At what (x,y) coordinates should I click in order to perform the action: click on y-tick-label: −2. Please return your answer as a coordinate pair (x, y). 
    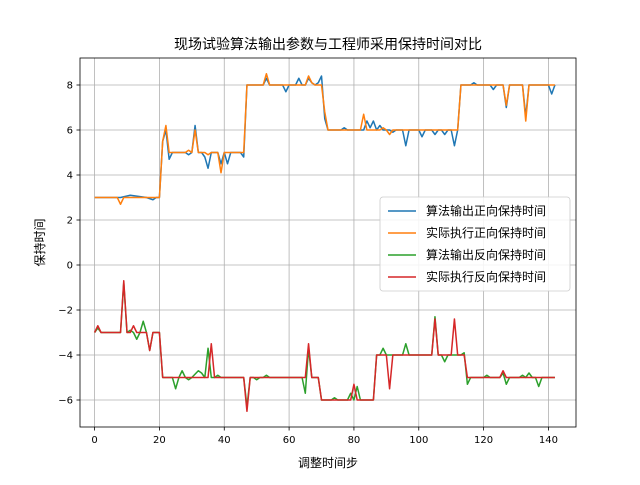
    Looking at the image, I should click on (65, 311).